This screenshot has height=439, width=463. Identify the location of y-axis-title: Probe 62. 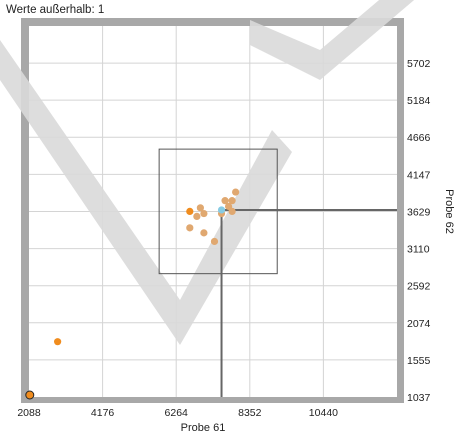
(449, 211).